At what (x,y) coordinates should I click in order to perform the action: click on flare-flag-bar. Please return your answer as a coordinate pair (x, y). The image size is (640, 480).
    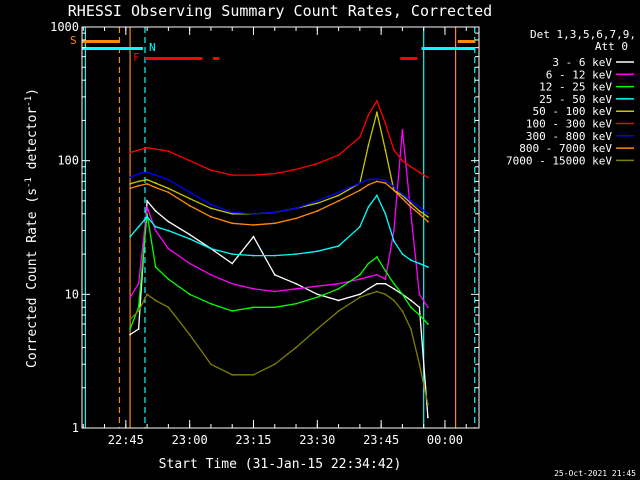
    Looking at the image, I should click on (409, 58).